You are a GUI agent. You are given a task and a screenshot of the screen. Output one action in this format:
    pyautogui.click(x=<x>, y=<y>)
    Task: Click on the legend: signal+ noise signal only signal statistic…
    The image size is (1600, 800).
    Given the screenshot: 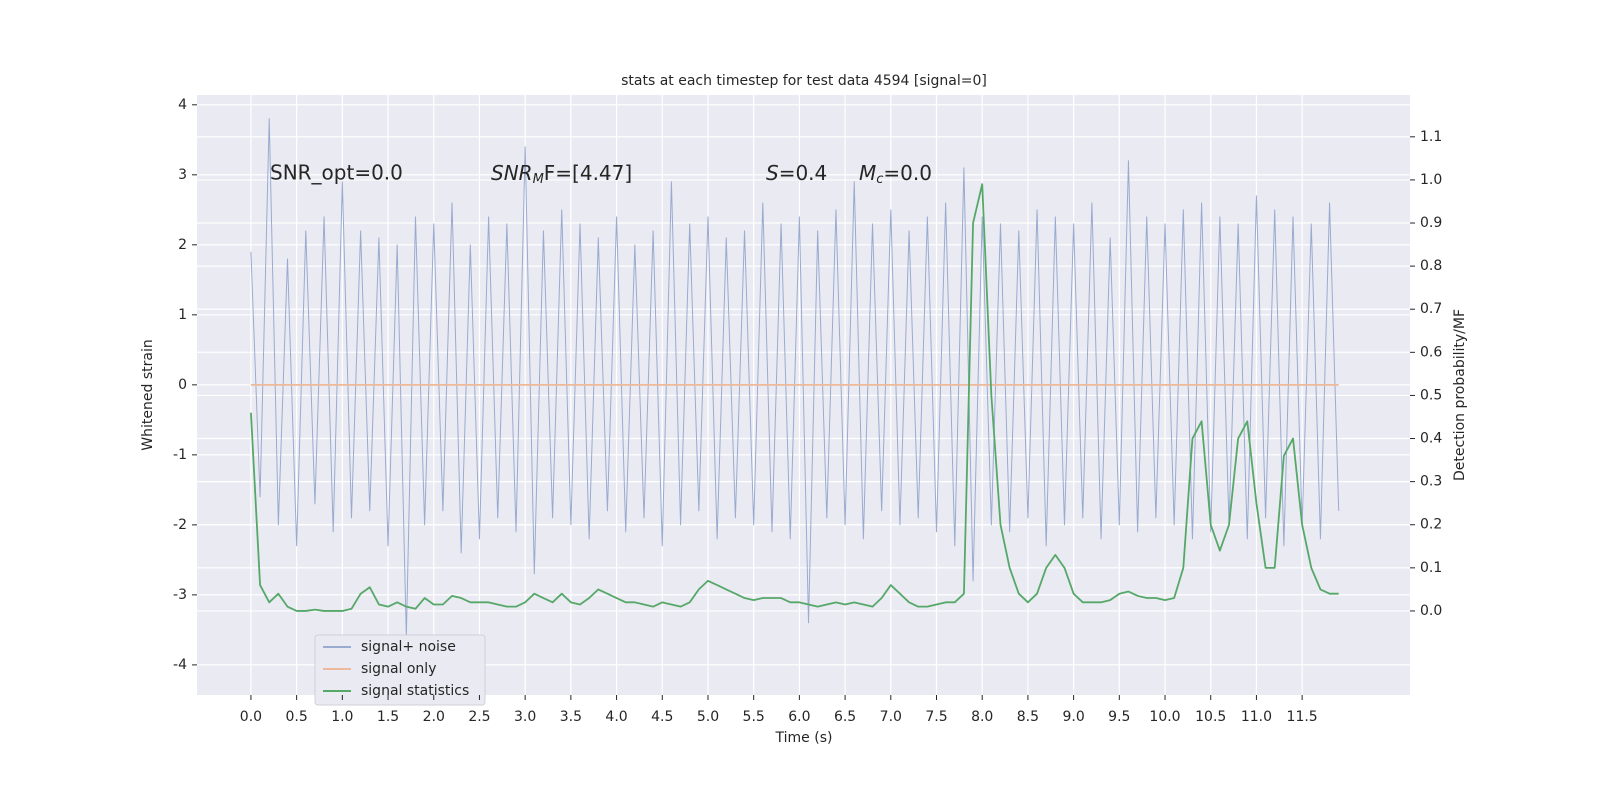 What is the action you would take?
    pyautogui.click(x=400, y=670)
    